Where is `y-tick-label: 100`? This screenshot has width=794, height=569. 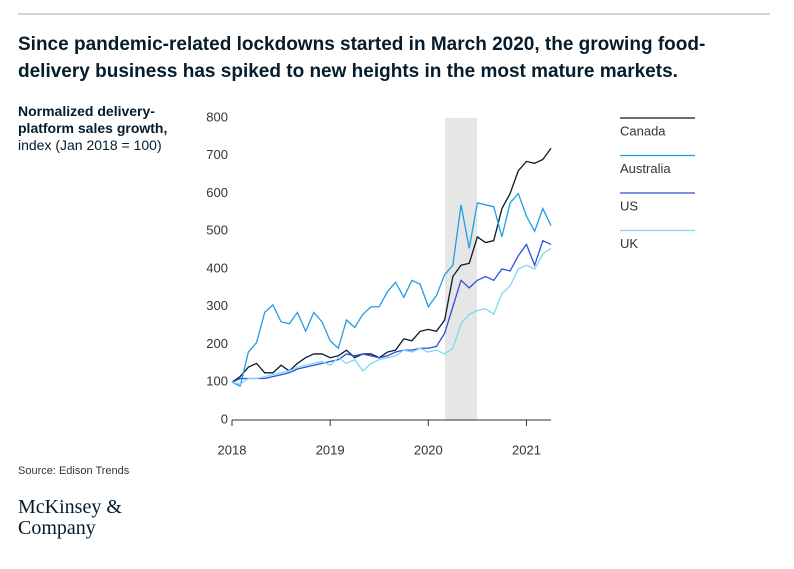
y-tick-label: 100 is located at coordinates (217, 381).